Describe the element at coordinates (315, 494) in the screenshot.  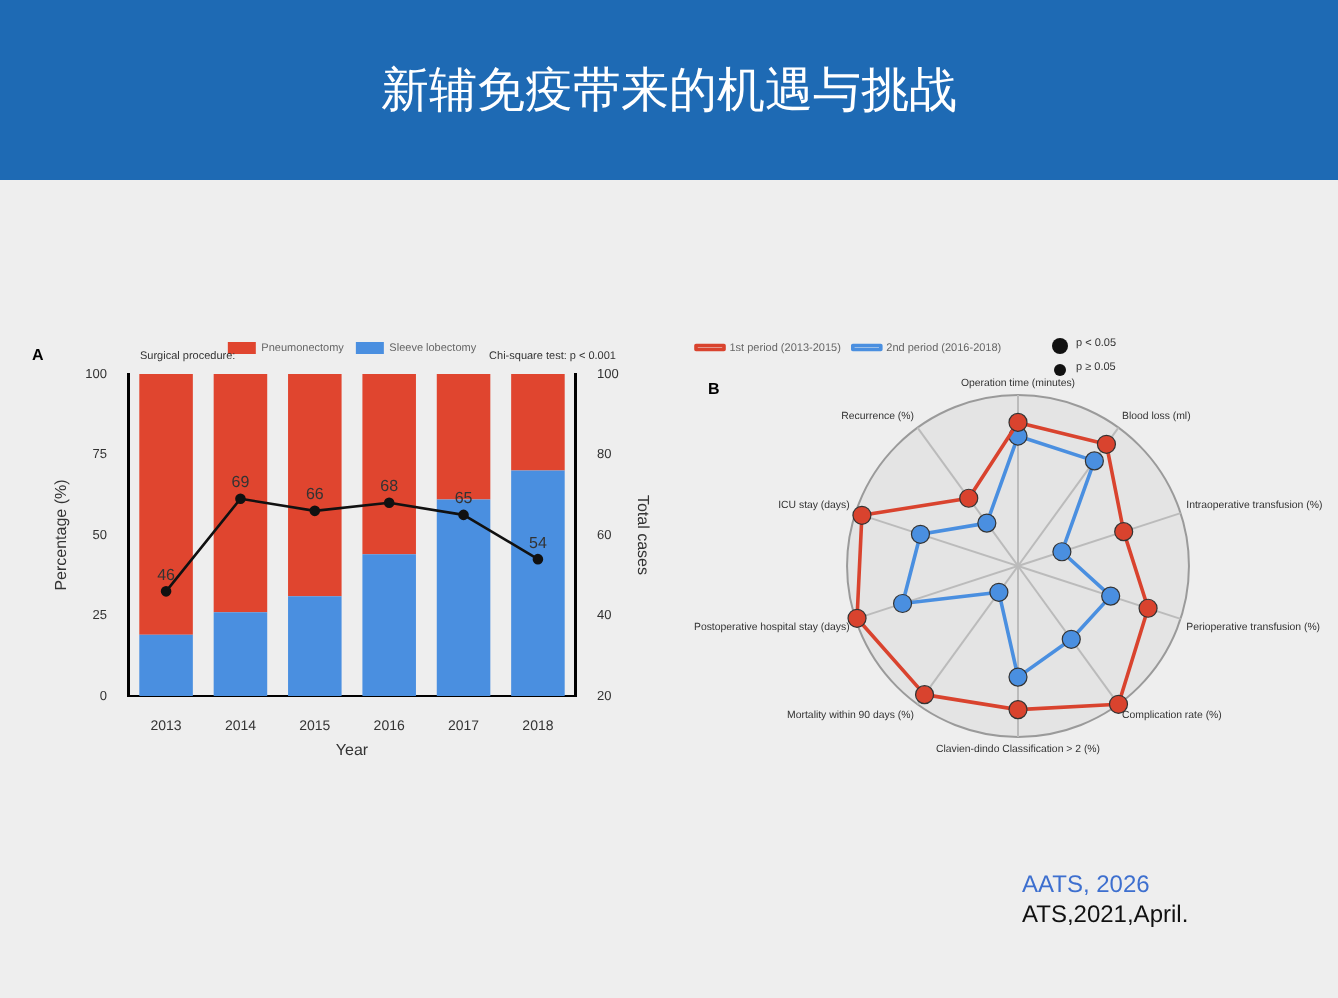
I see `data-label: 66` at that location.